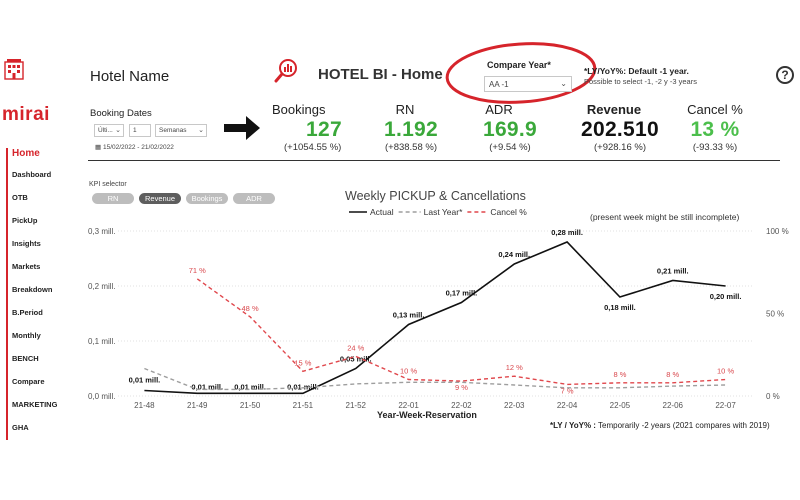  Describe the element at coordinates (510, 147) in the screenshot. I see `kpi-delta: (+9.54 %)` at that location.